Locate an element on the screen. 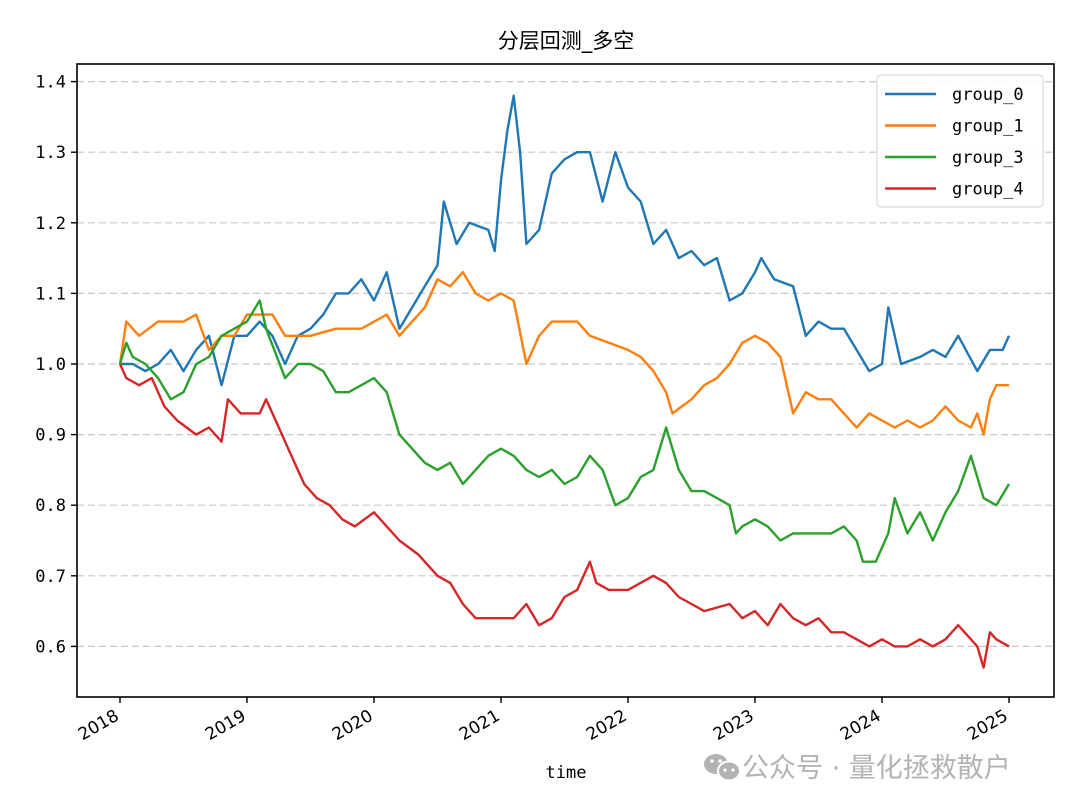  chart-title: 分层回测_多空 is located at coordinates (566, 41).